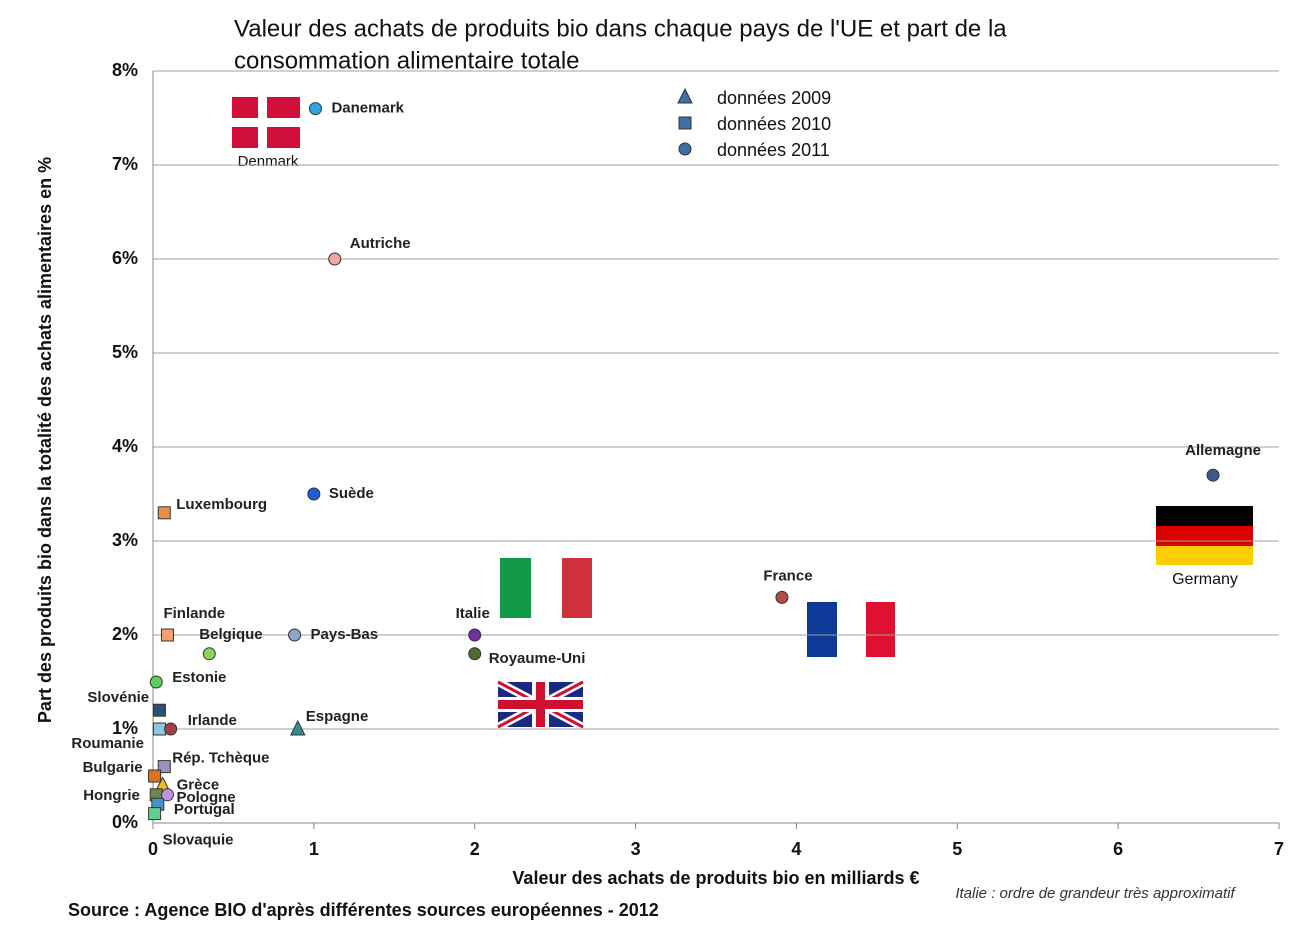 The height and width of the screenshot is (929, 1290). Describe the element at coordinates (1205, 579) in the screenshot. I see `flag-label: Germany` at that location.